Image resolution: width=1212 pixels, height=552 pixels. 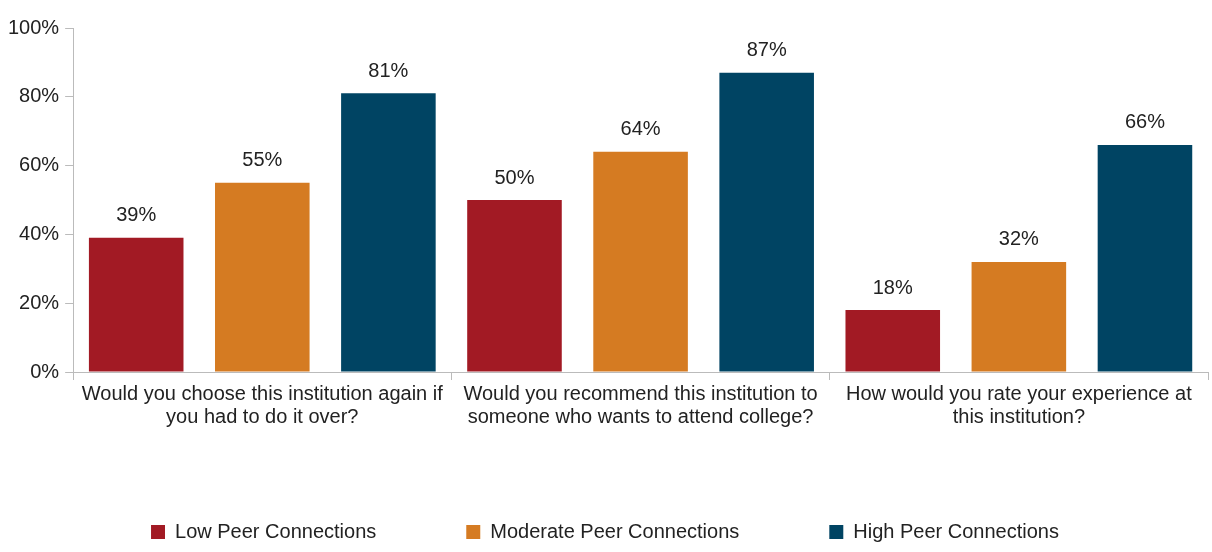 I want to click on legend-label: Low Peer Connections, so click(x=276, y=530).